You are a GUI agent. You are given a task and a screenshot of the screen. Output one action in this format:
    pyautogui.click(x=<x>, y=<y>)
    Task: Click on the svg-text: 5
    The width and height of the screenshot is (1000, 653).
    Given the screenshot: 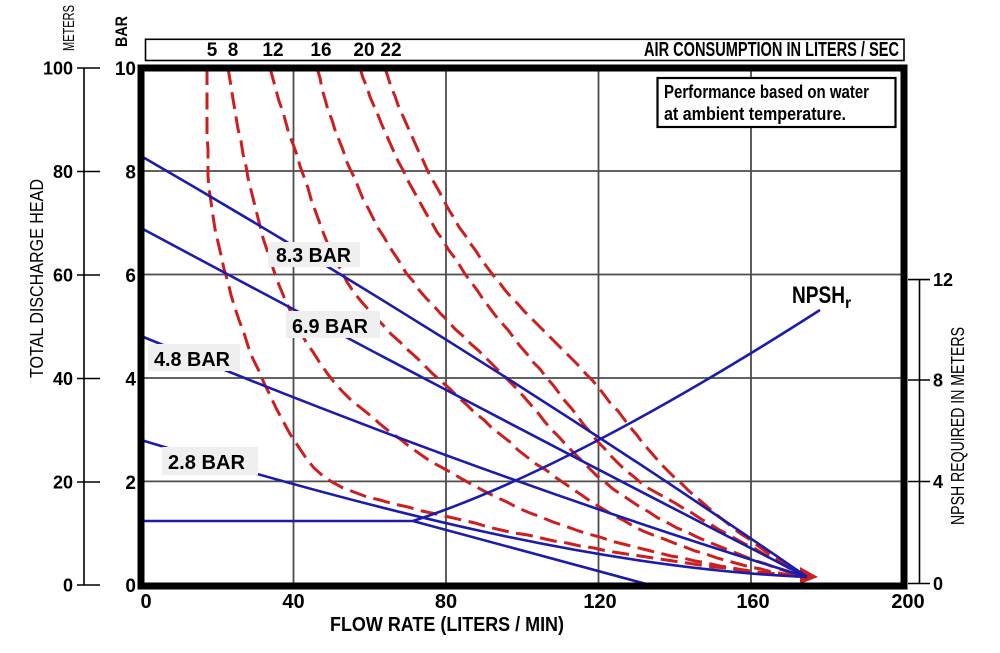 What is the action you would take?
    pyautogui.click(x=212, y=50)
    